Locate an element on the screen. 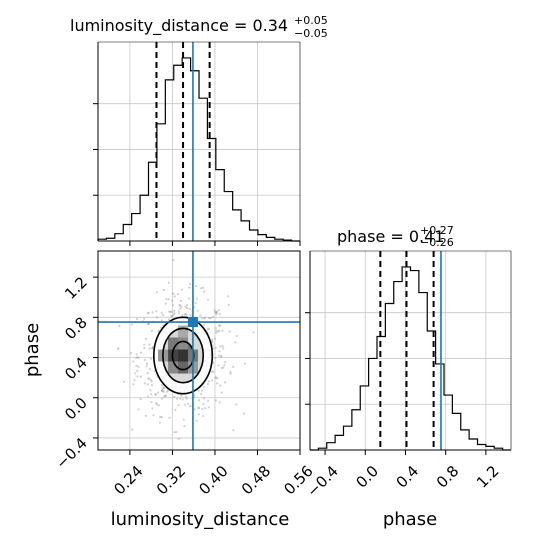  joint-xtick-label: 0.32 is located at coordinates (171, 480).